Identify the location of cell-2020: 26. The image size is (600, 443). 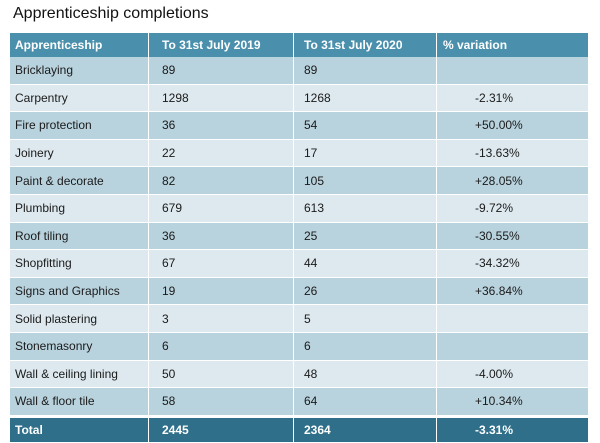
(365, 291).